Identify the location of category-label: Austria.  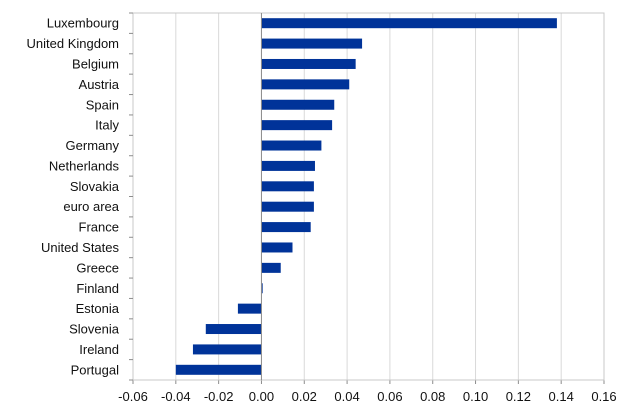
(99, 84).